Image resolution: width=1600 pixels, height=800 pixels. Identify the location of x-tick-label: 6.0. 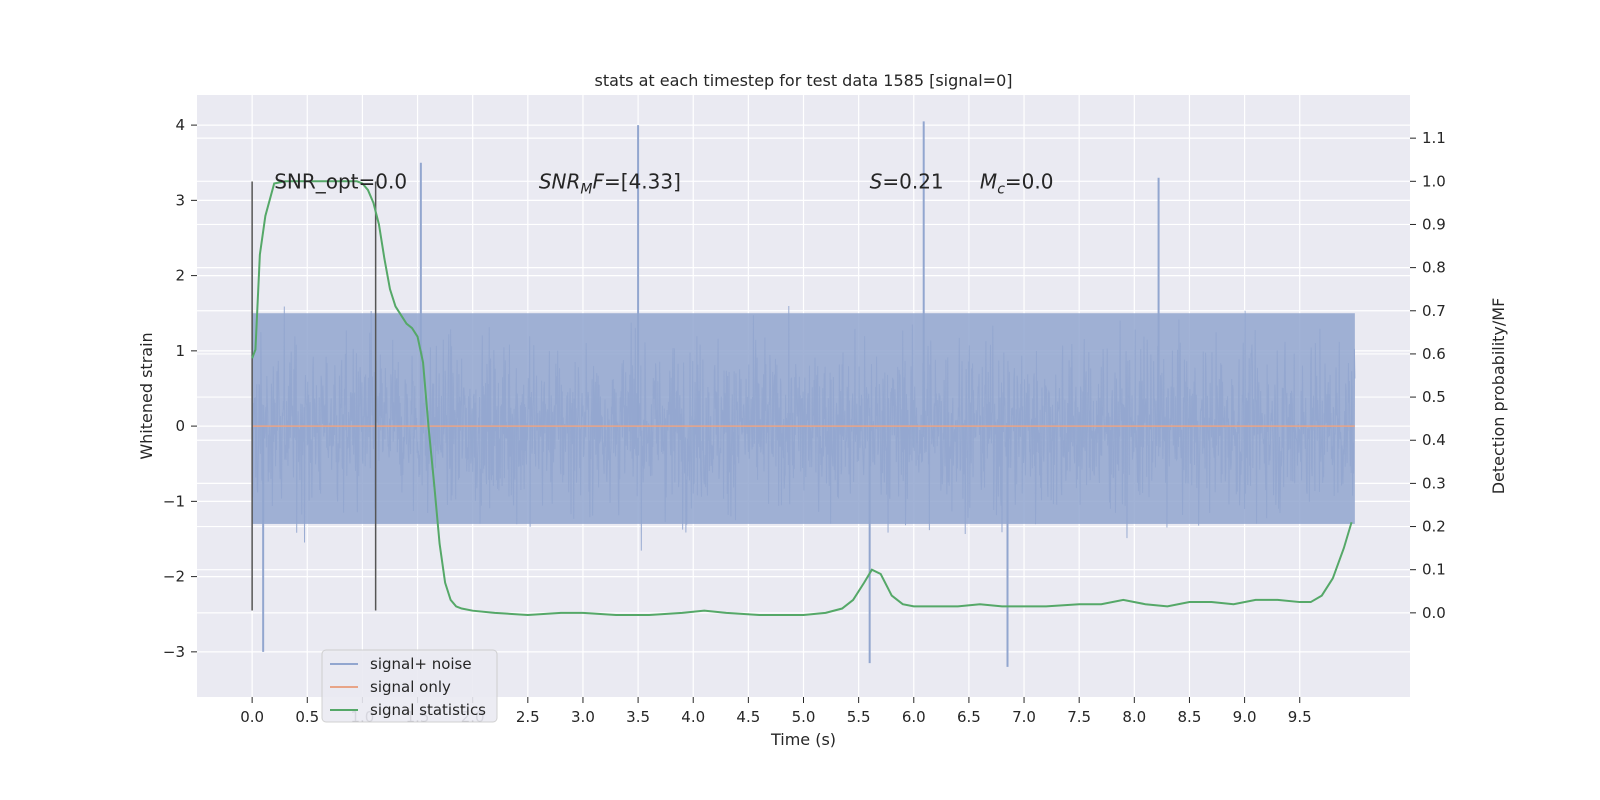
(914, 717).